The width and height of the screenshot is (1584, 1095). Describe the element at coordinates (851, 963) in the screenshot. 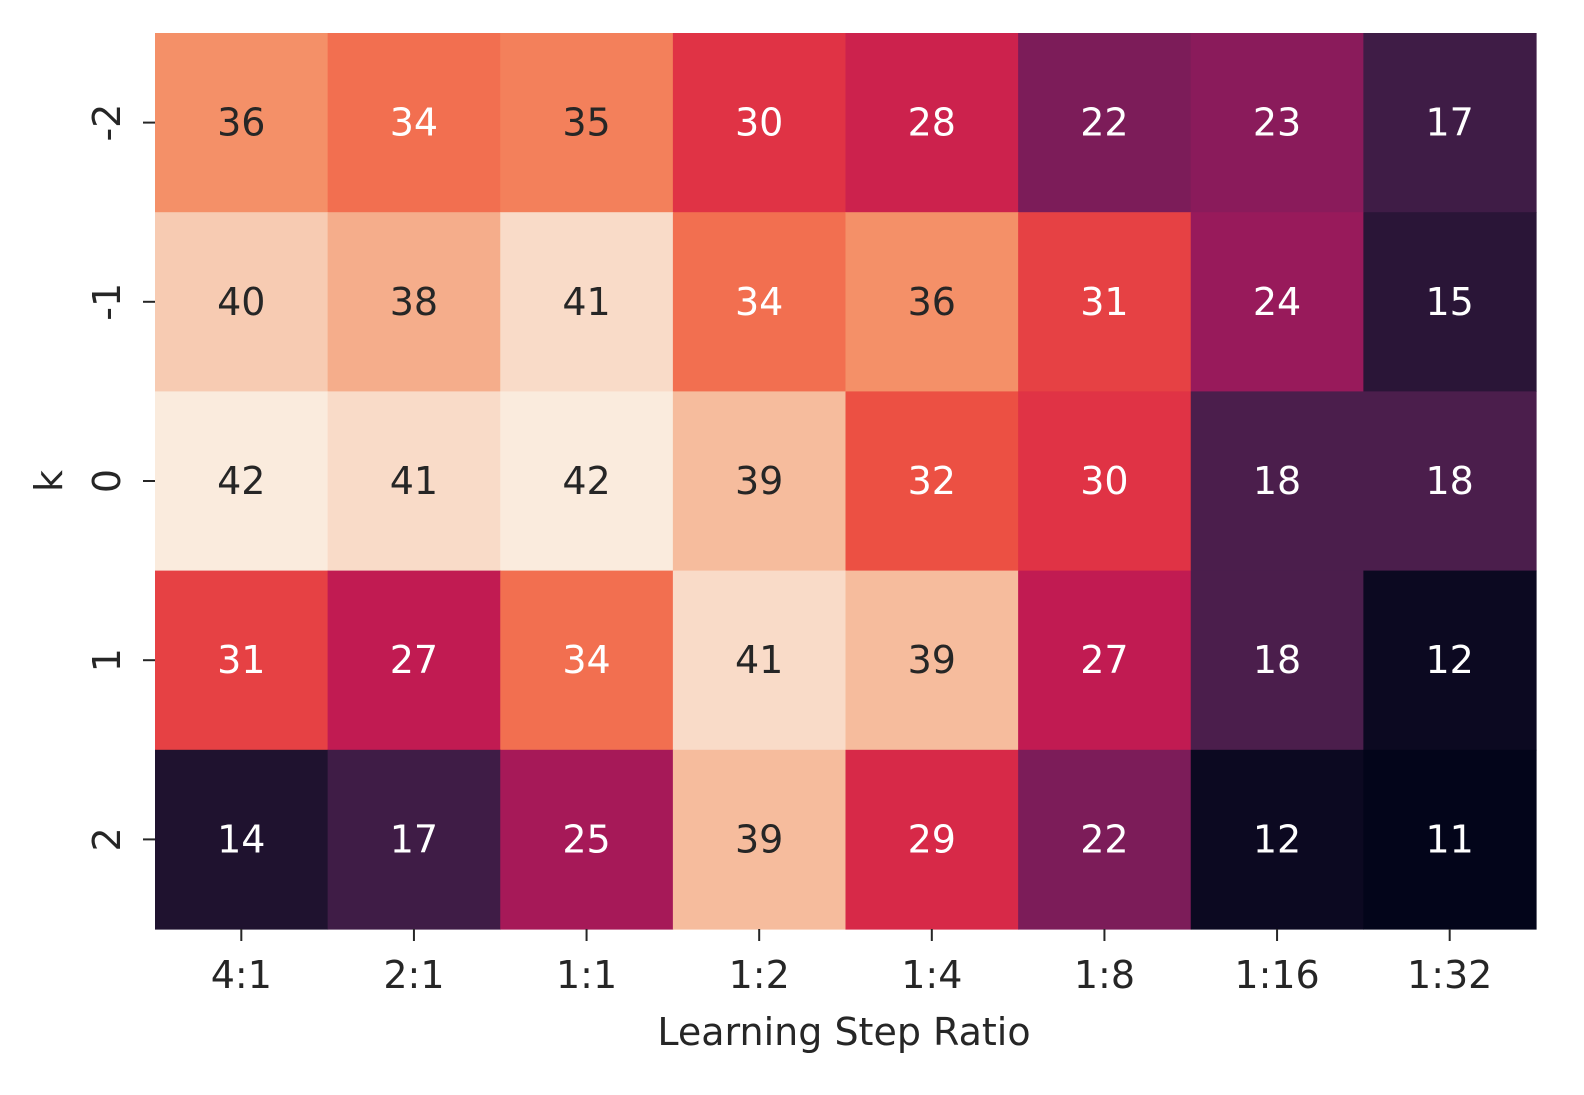

I see `x-axis: 4:1 2:1 1:1 1:2 1:4 1:8 1:16 1:32` at that location.